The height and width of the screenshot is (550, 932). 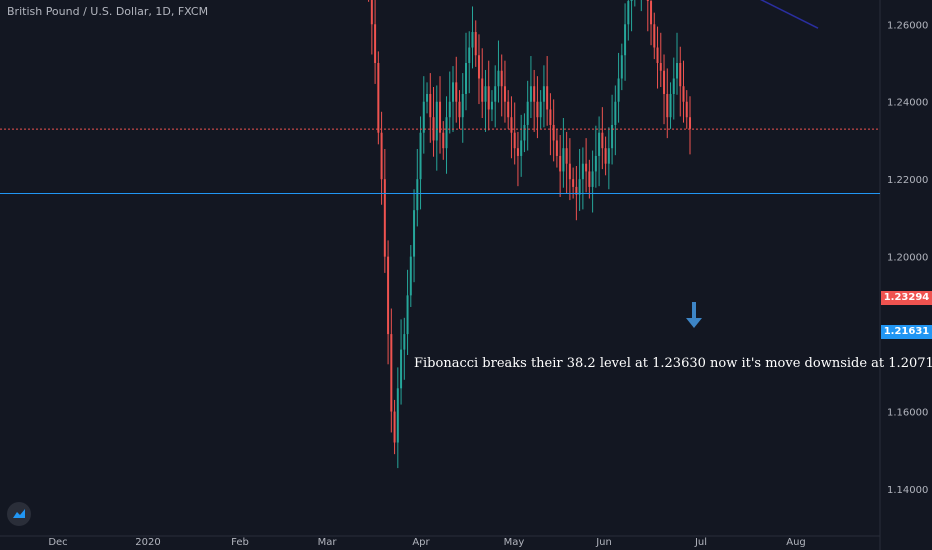 What do you see at coordinates (907, 25) in the screenshot?
I see `y-tick-label: 1.26000` at bounding box center [907, 25].